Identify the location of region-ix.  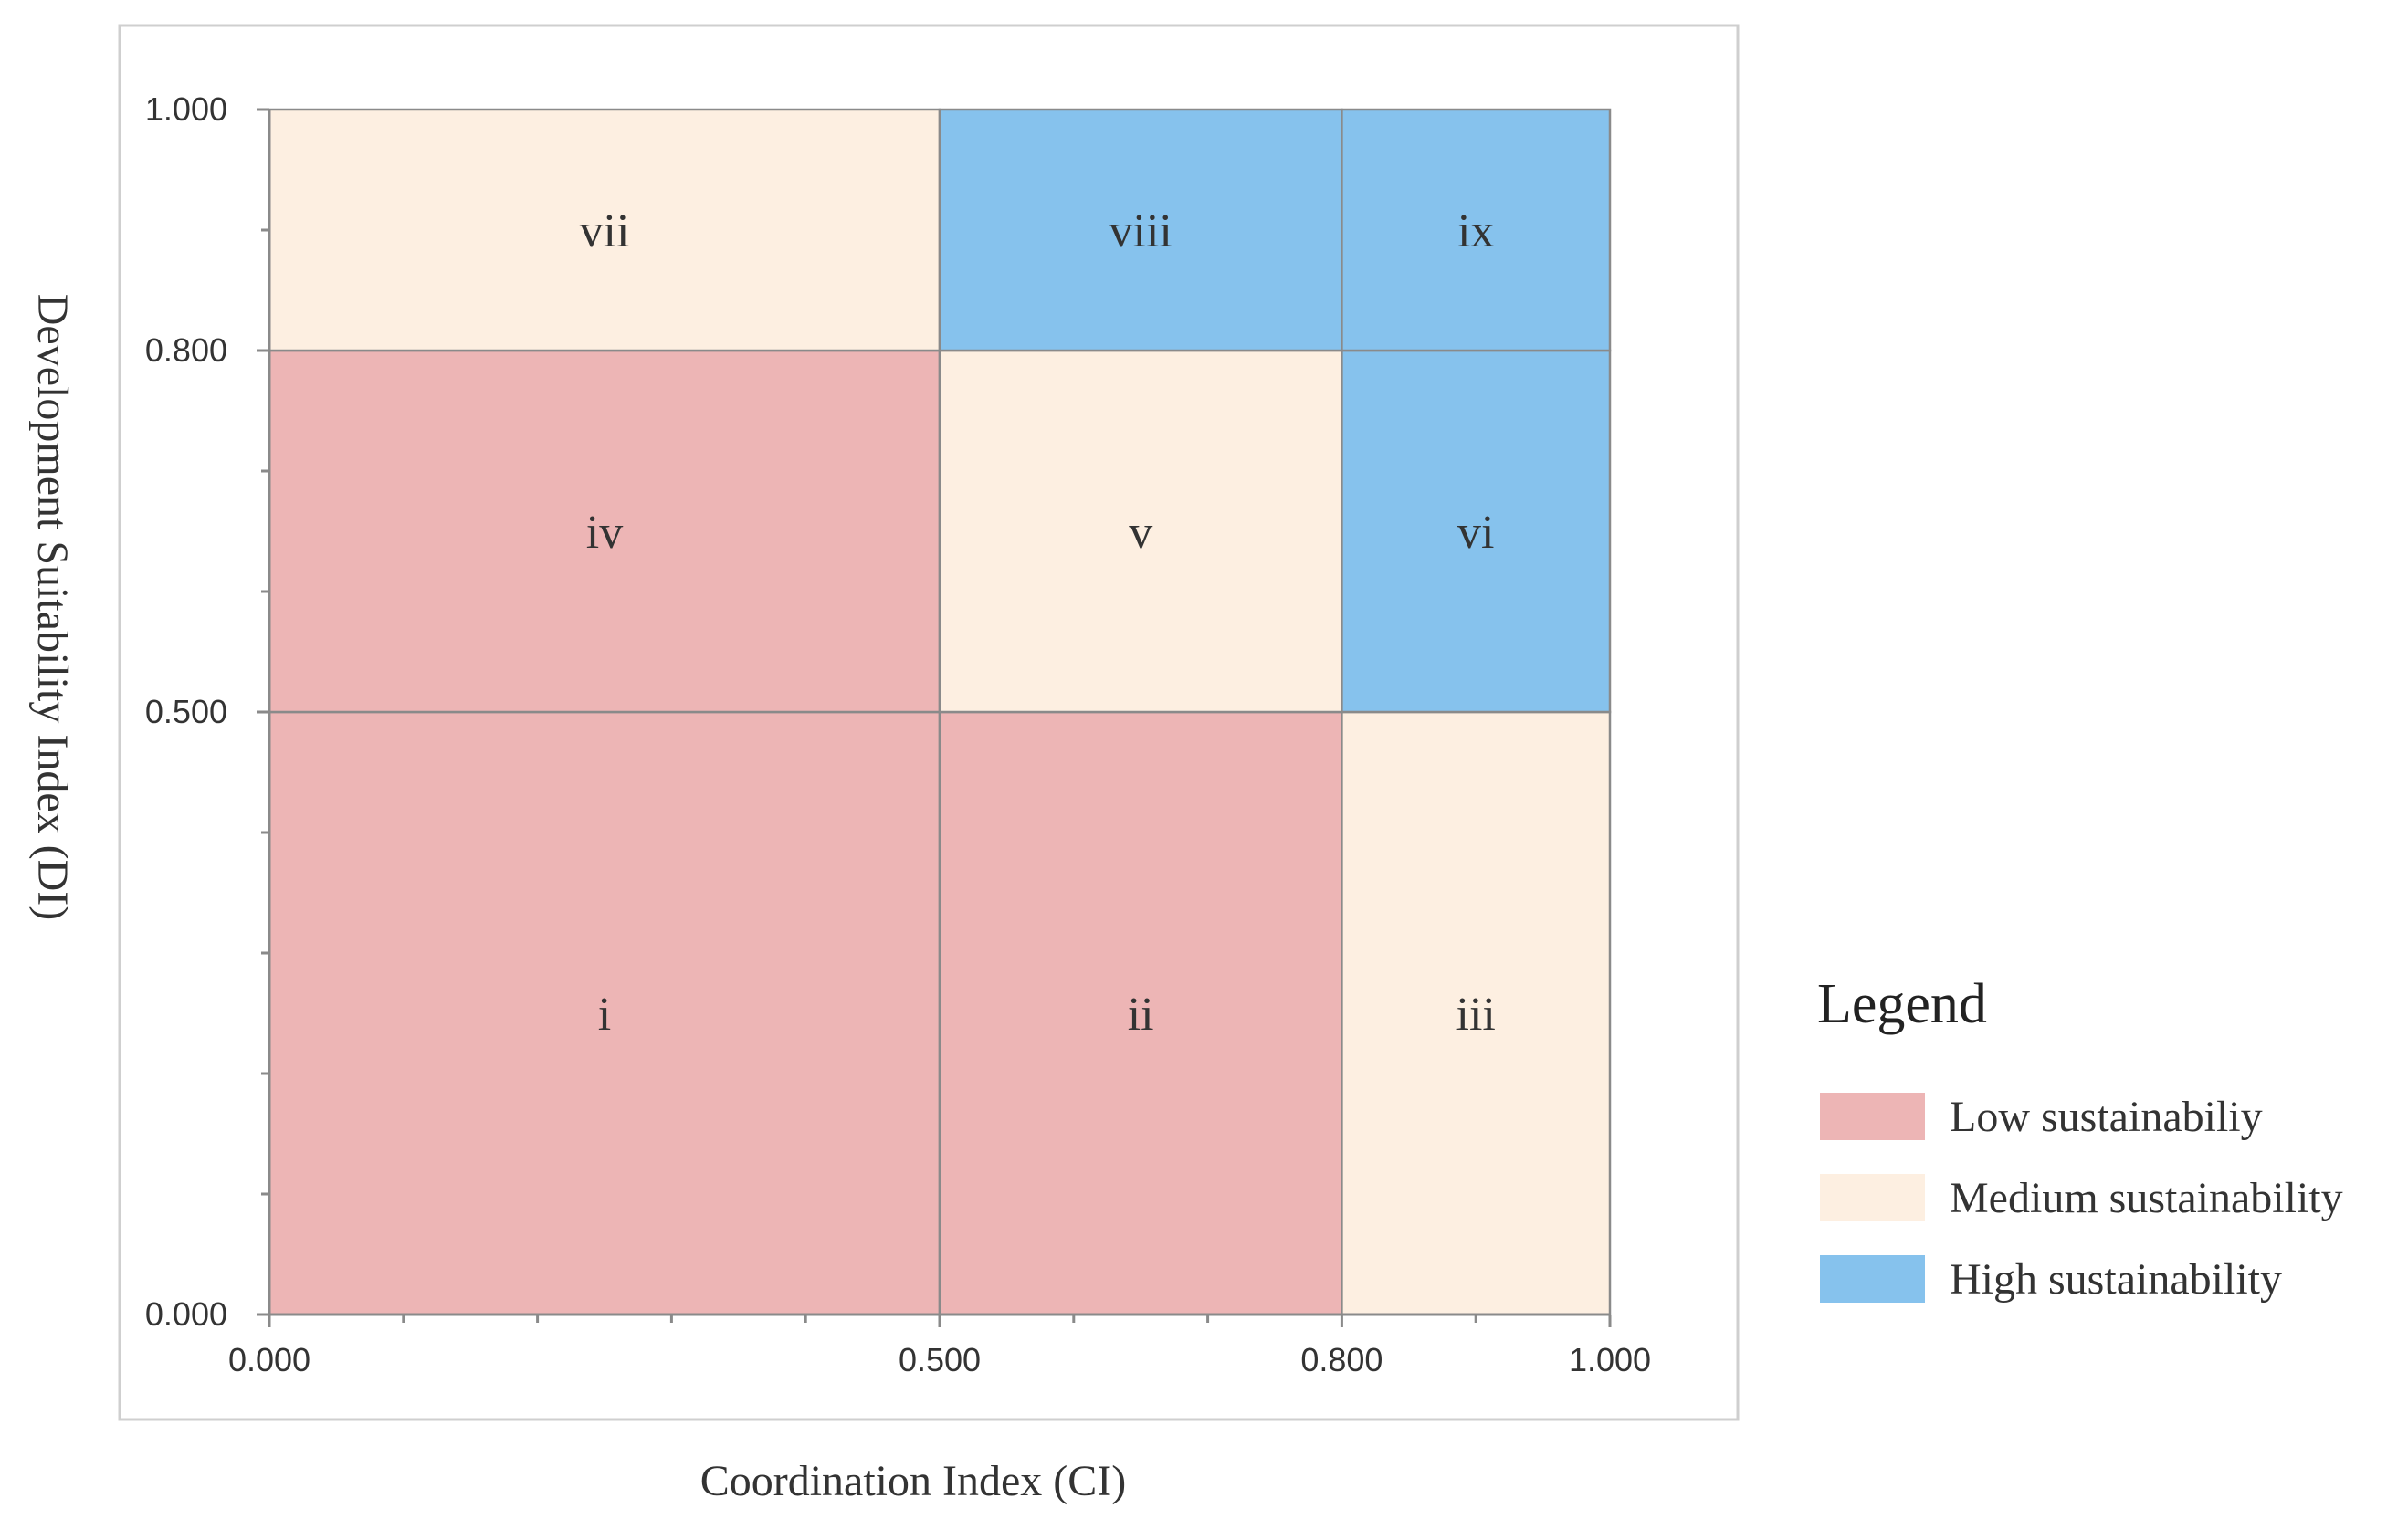
(1476, 230).